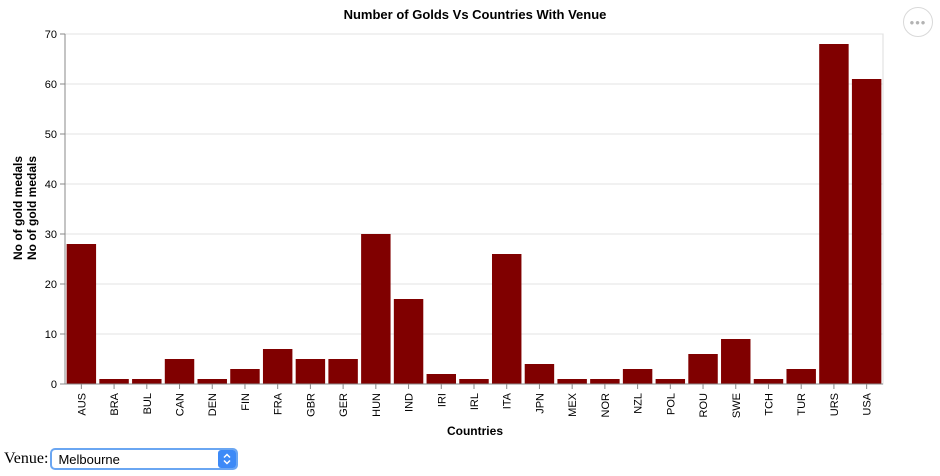  I want to click on bar-gbr, so click(310, 371).